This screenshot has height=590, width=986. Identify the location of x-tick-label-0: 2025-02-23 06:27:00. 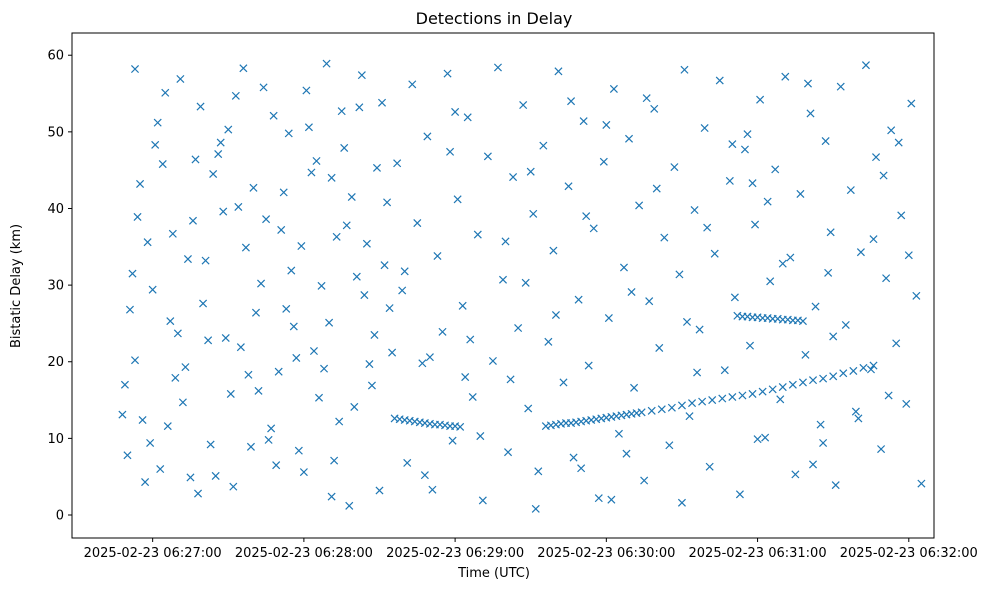
(153, 553).